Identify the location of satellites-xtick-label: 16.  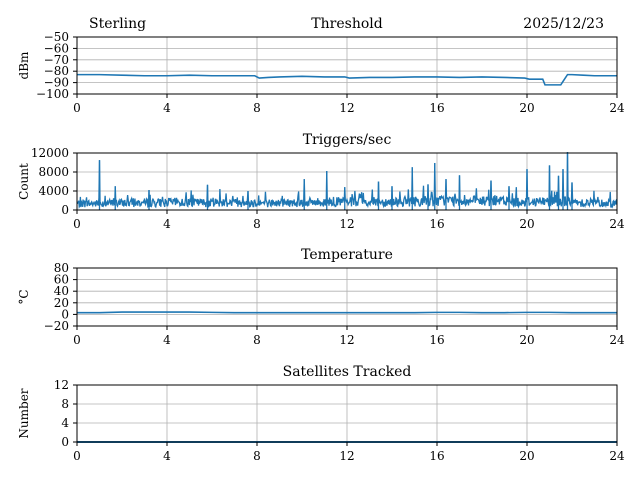
(436, 456).